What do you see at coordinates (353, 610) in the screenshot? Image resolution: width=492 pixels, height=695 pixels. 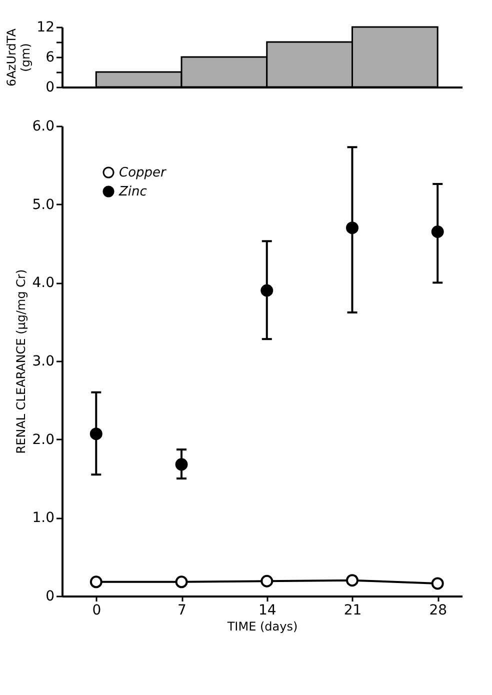 I see `x-tick-label: 21` at bounding box center [353, 610].